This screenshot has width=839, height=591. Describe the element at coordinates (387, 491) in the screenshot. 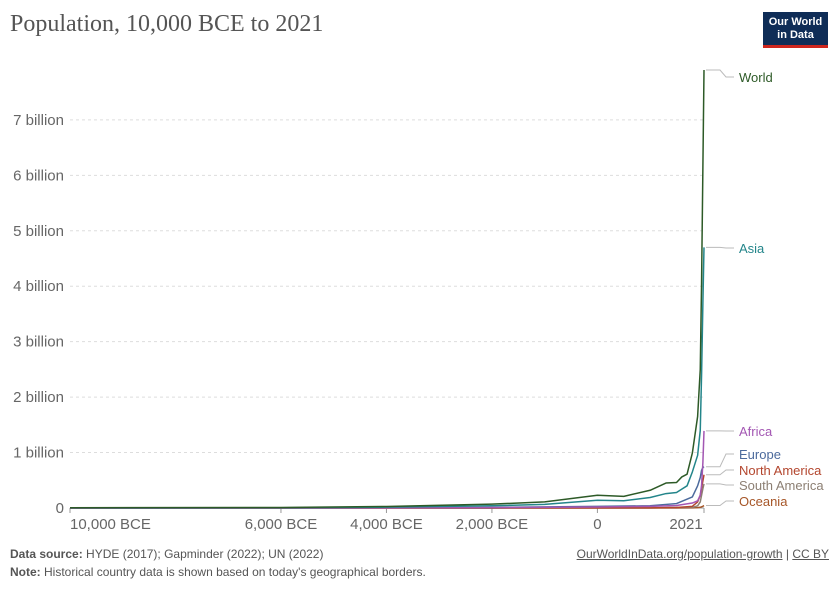

I see `series-line-north-america` at that location.